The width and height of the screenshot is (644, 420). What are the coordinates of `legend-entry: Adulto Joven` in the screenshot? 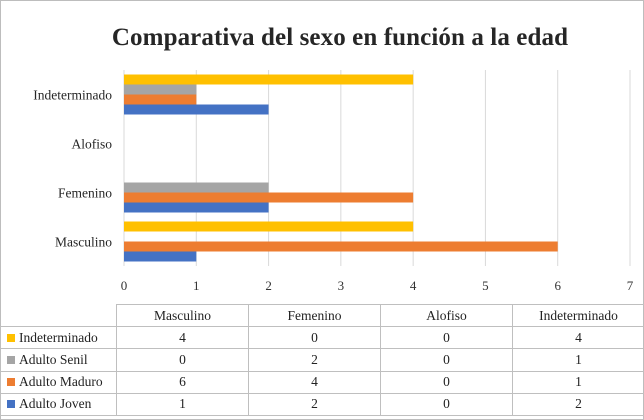 It's located at (58, 404).